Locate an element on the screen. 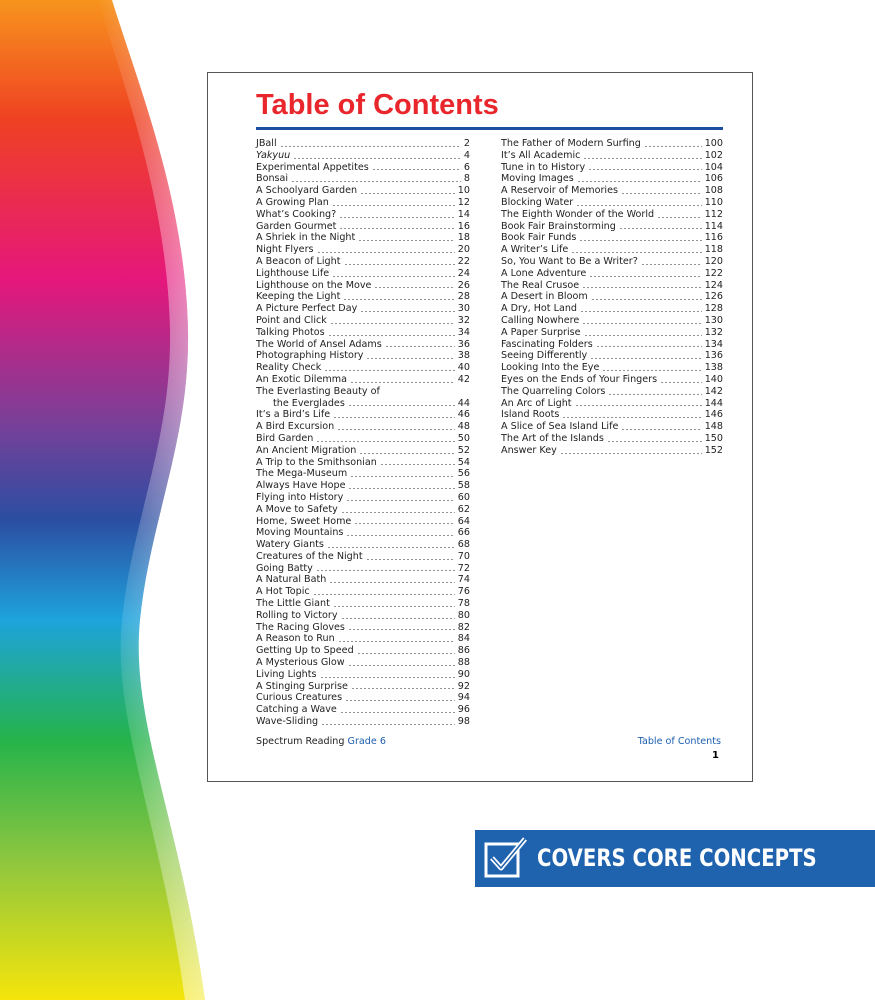 The image size is (875, 1000). entry-title: Creatures of the Night is located at coordinates (309, 556).